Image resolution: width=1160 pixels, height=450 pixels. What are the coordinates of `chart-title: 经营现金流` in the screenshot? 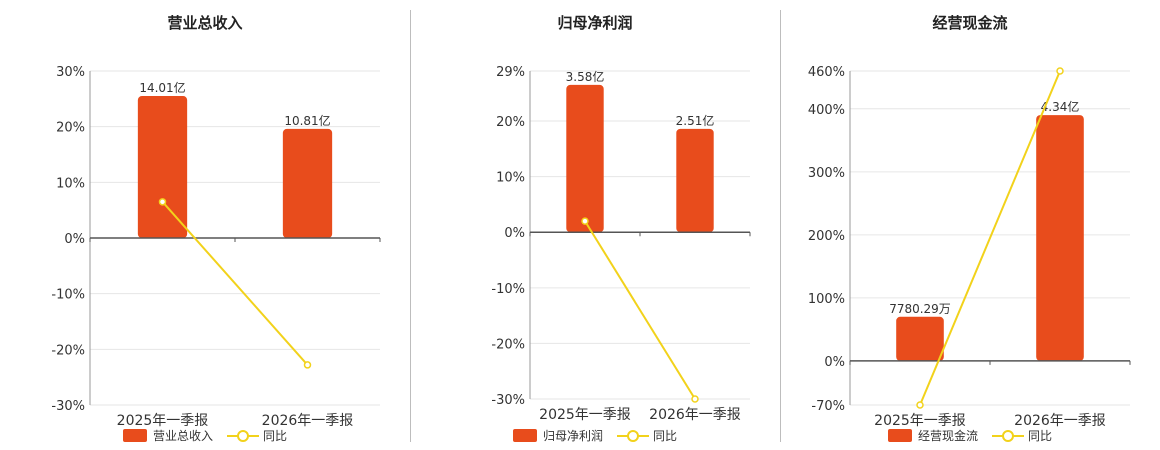 It's located at (970, 23).